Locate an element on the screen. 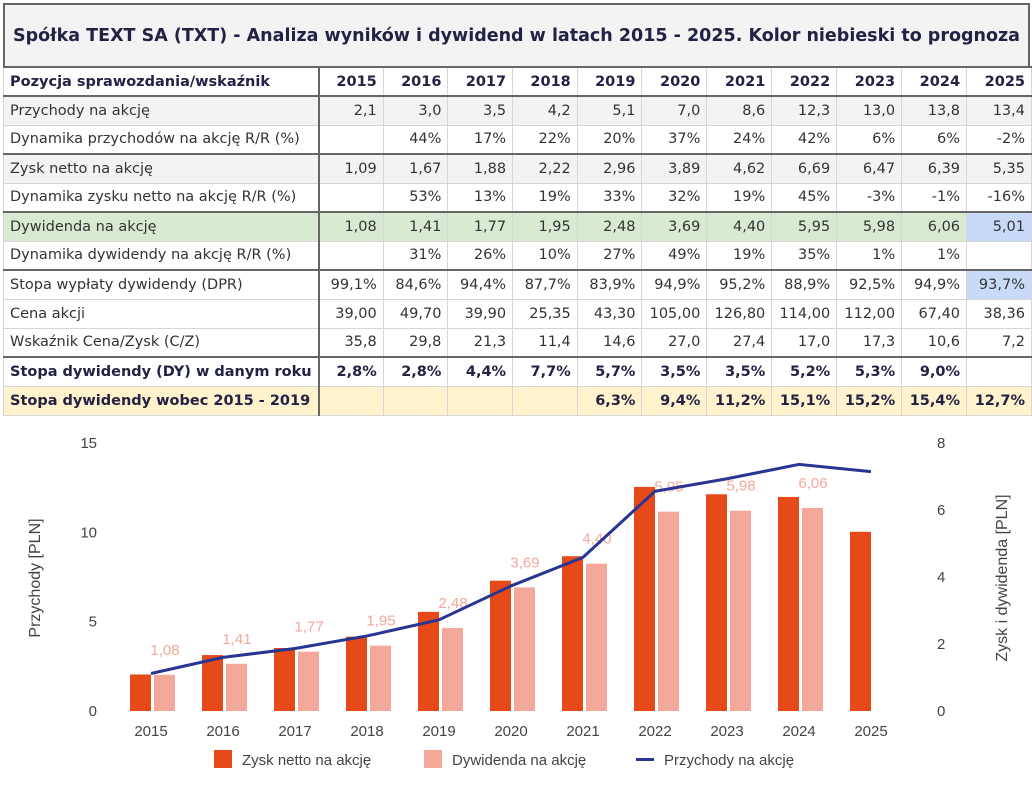 The width and height of the screenshot is (1032, 790). table-cell: 53% is located at coordinates (415, 197).